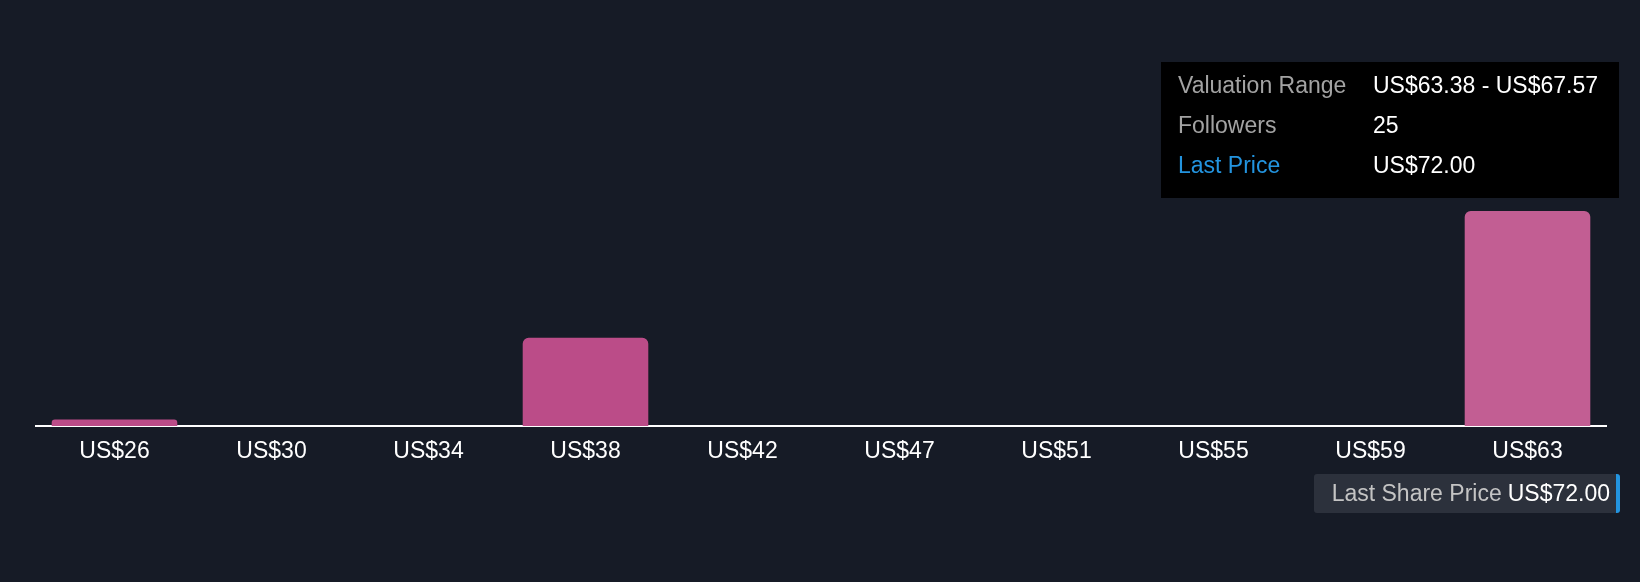  I want to click on x-tick-label: US$30, so click(271, 450).